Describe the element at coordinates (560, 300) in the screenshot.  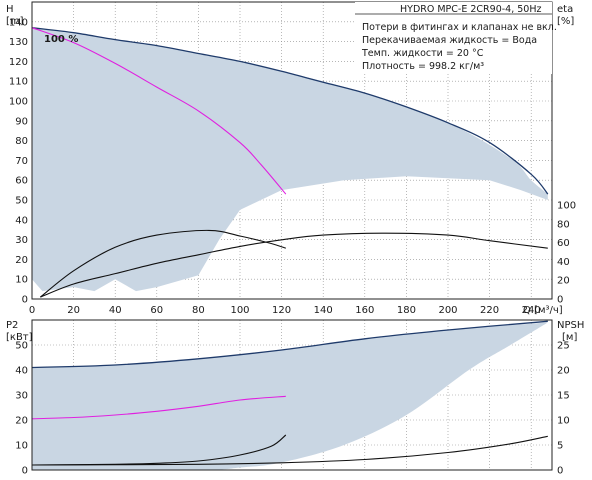
I see `eta-tick-label: 0` at that location.